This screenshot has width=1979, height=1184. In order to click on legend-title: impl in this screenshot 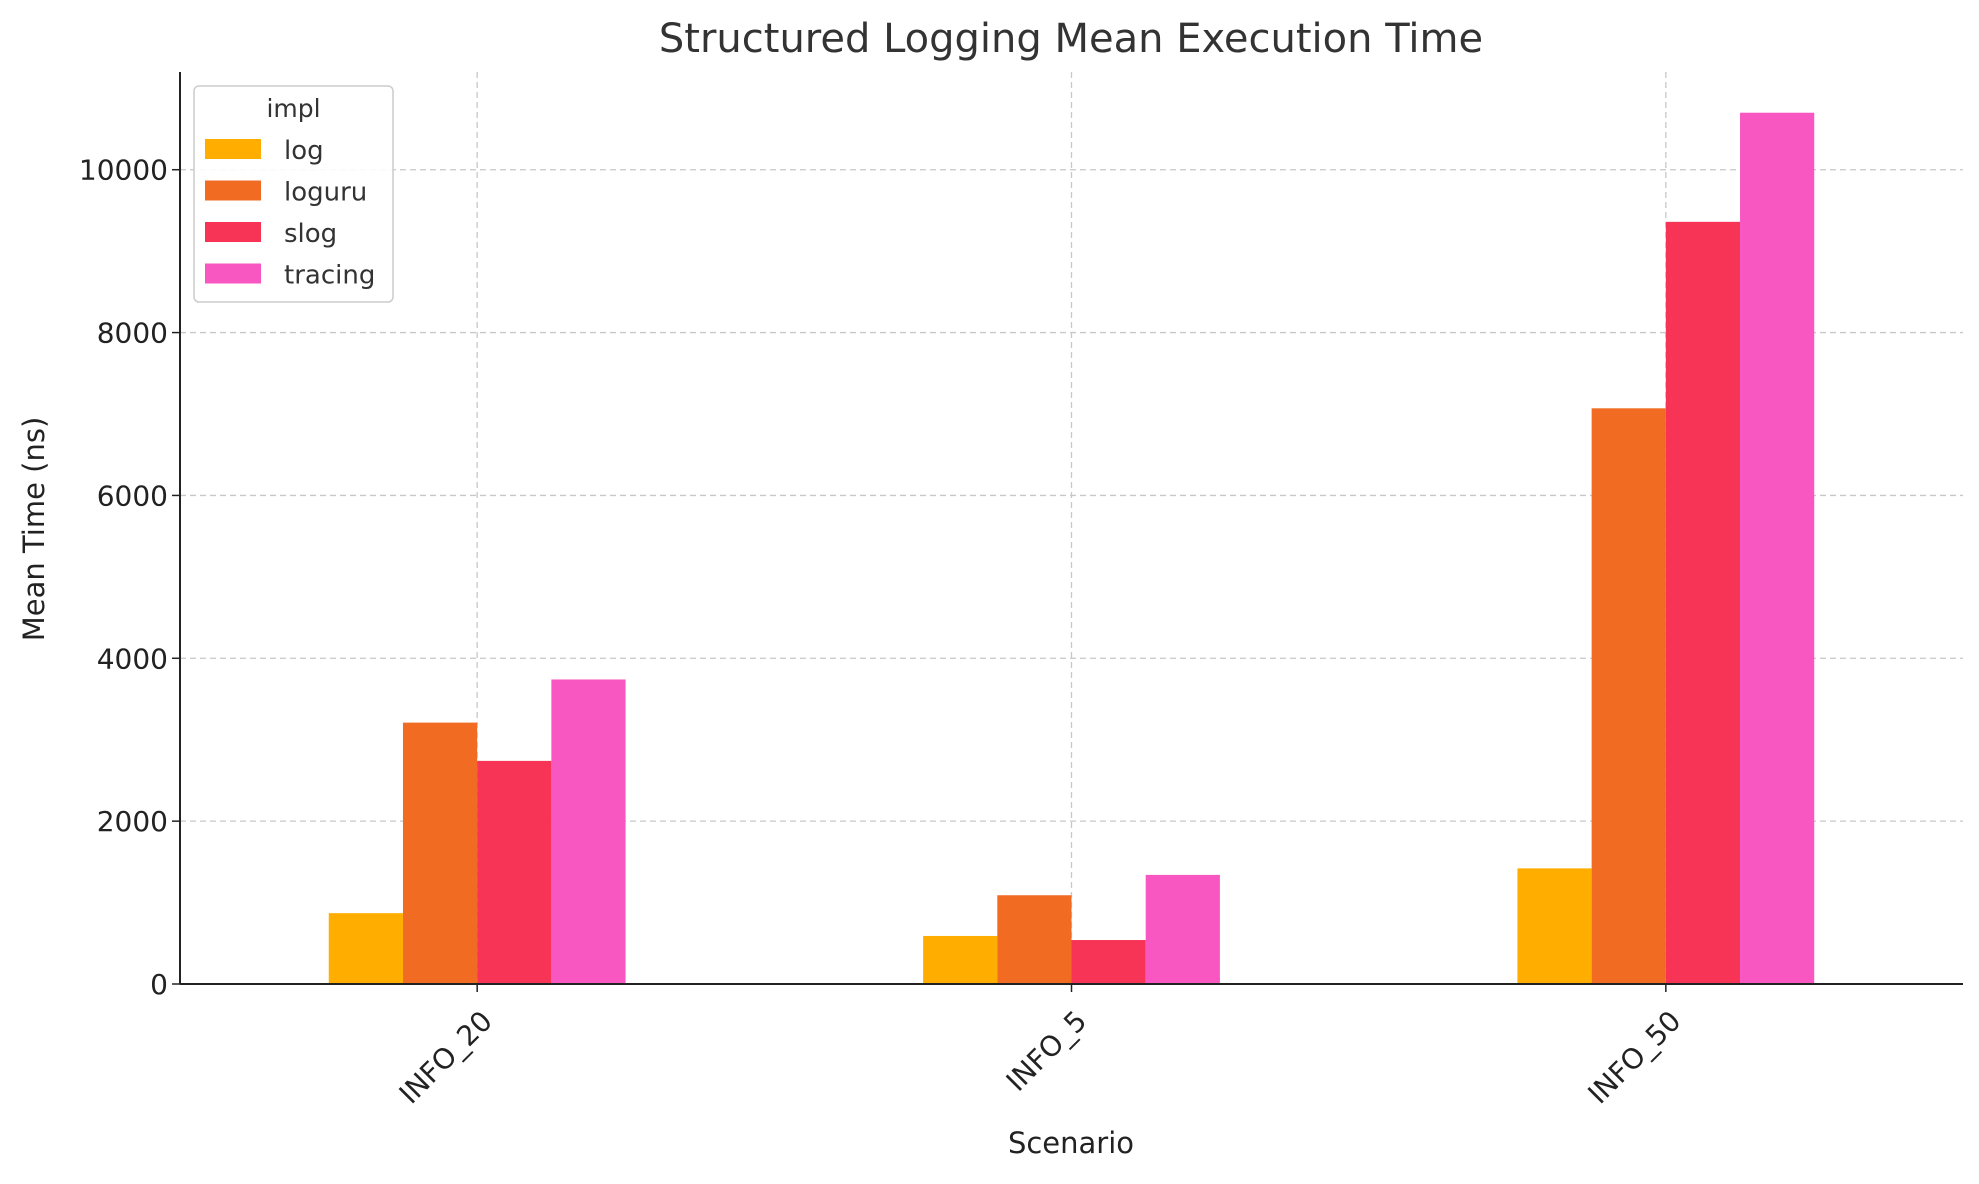, I will do `click(293, 108)`.